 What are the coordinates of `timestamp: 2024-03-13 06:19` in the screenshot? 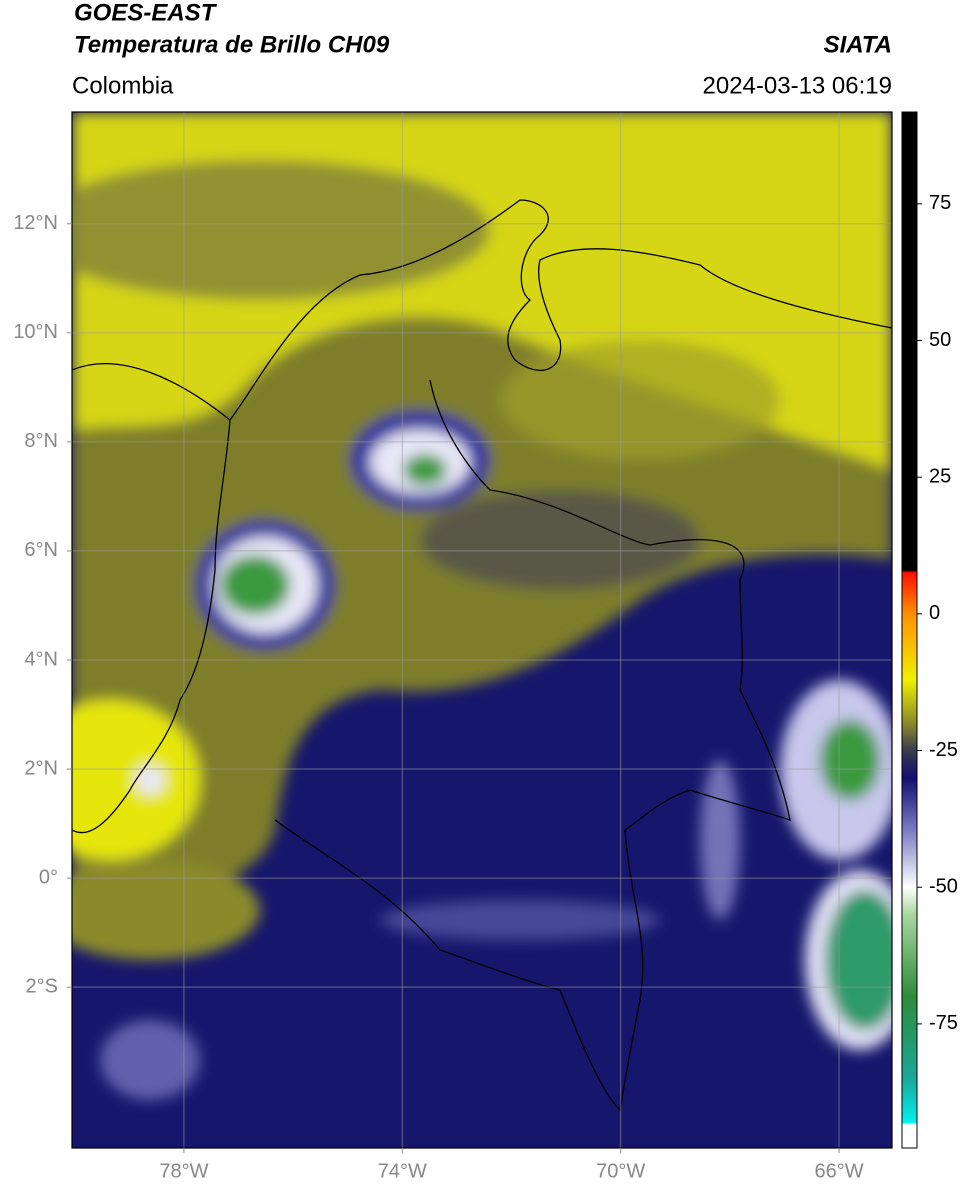 It's located at (798, 85).